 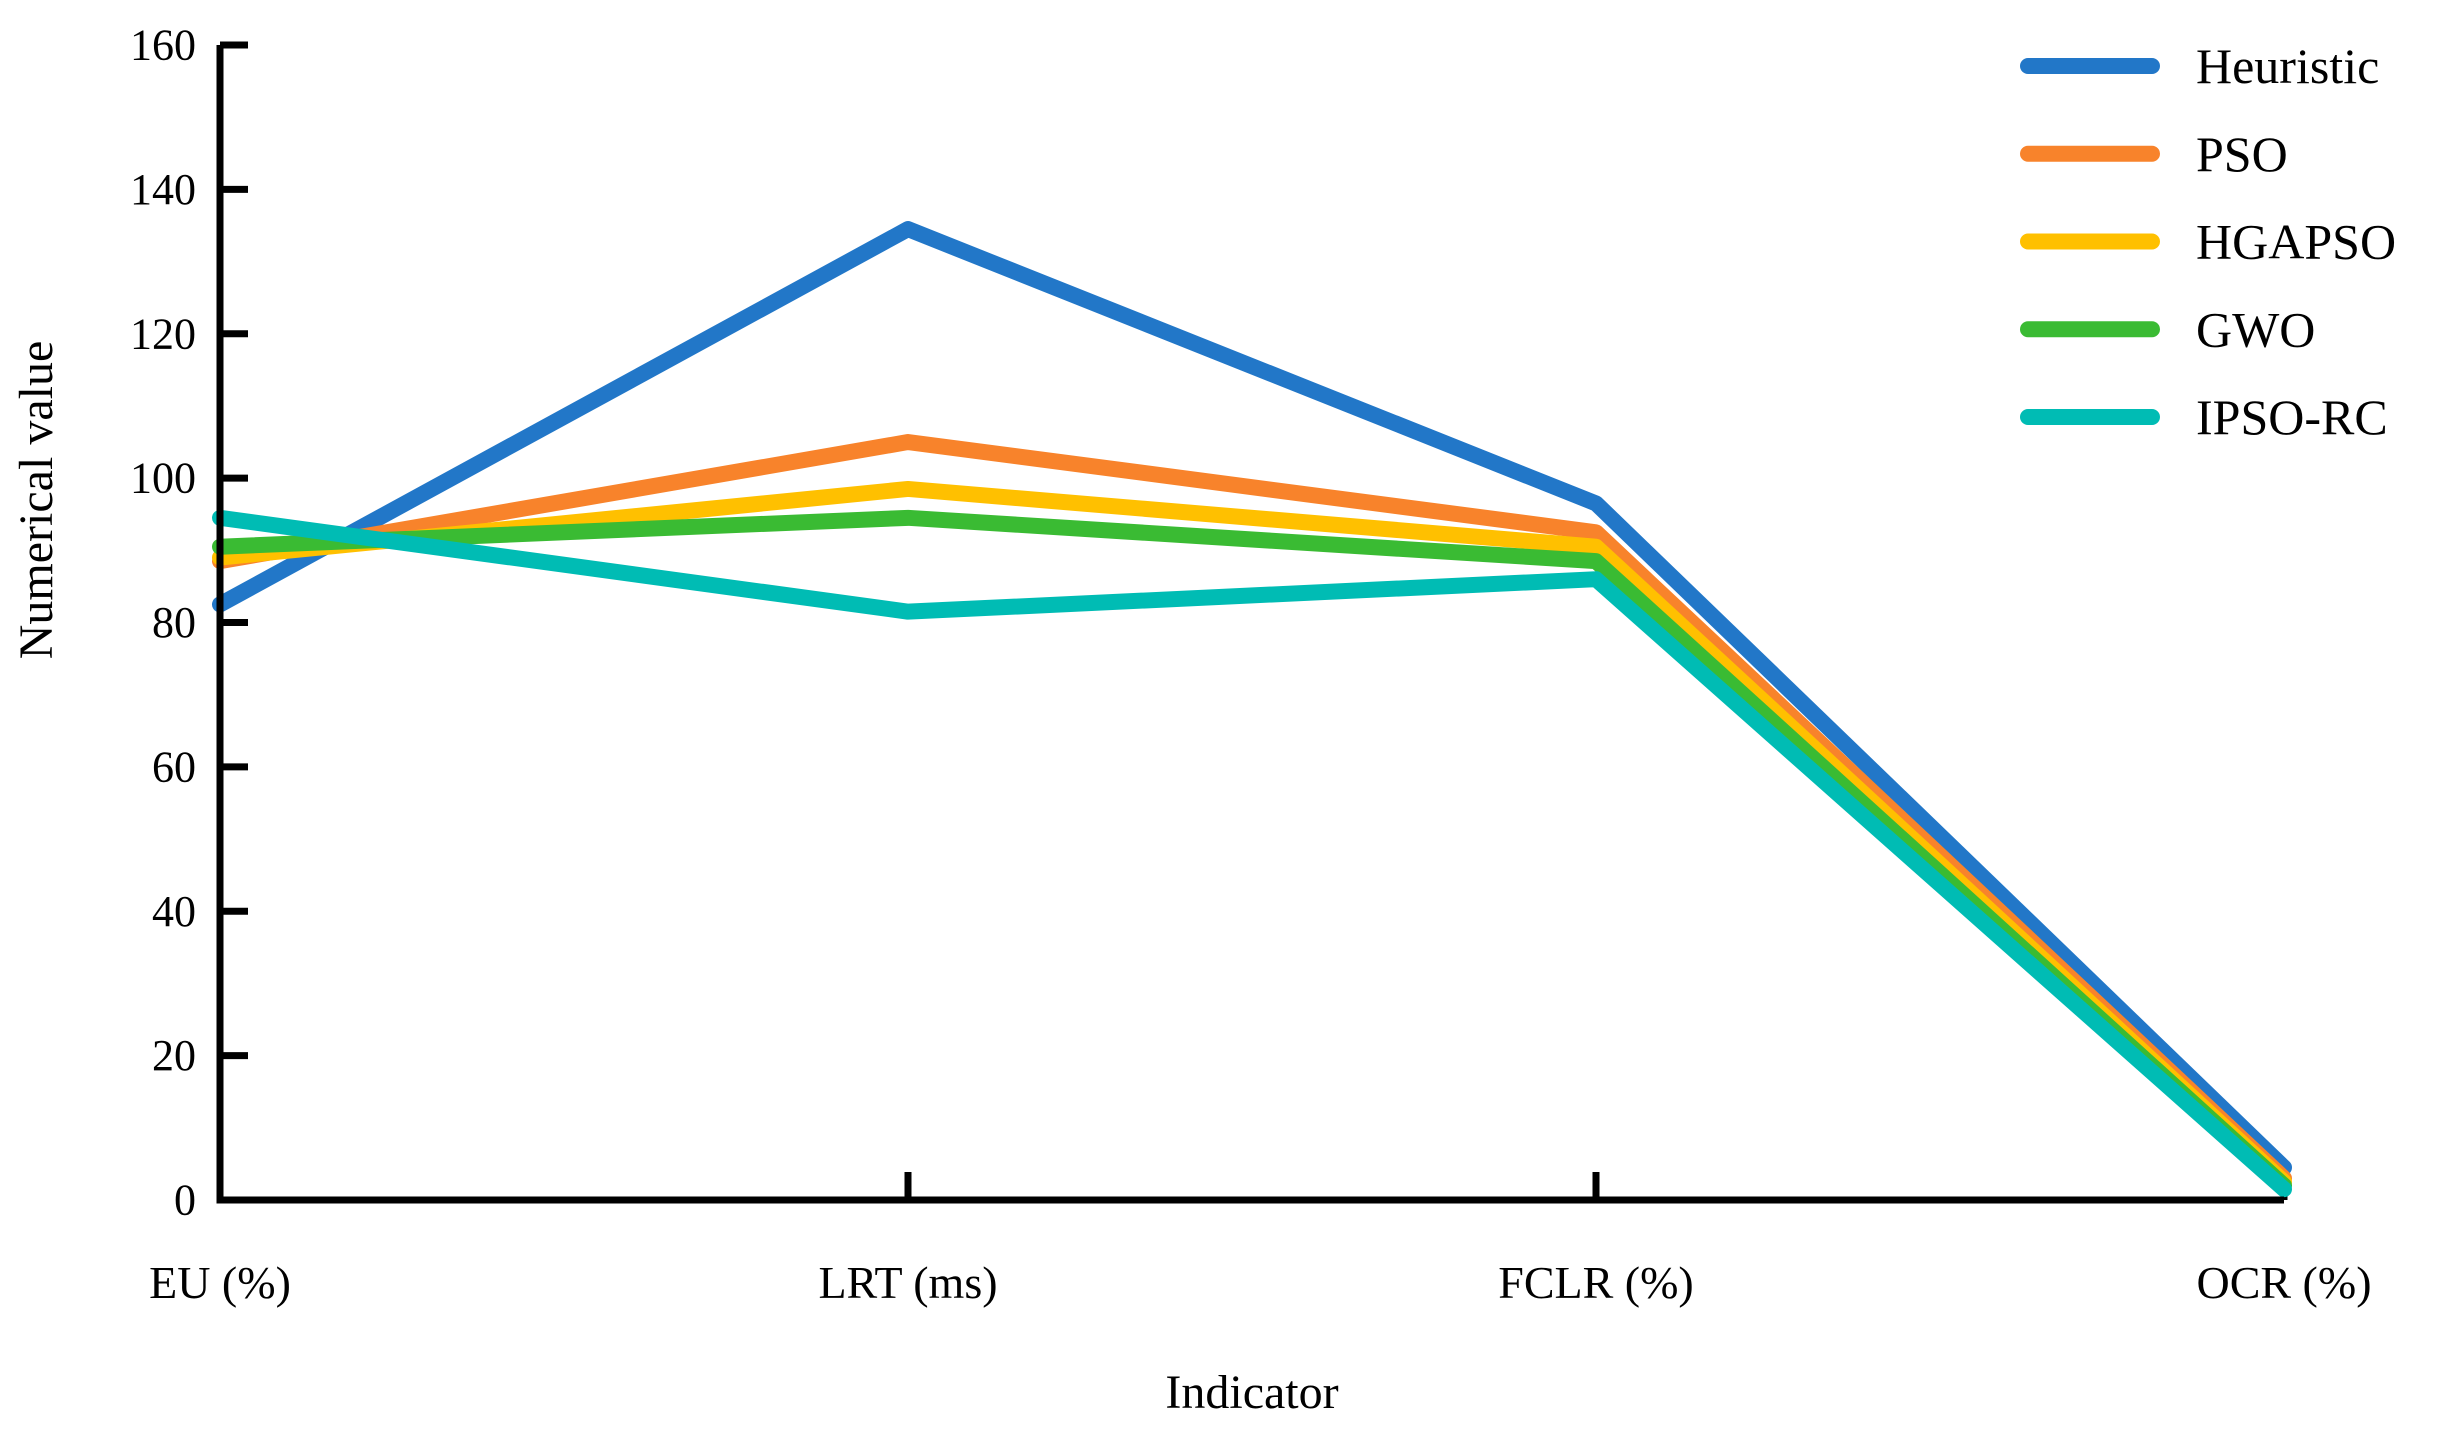 What do you see at coordinates (174, 1055) in the screenshot?
I see `y-tick-label-20: 20` at bounding box center [174, 1055].